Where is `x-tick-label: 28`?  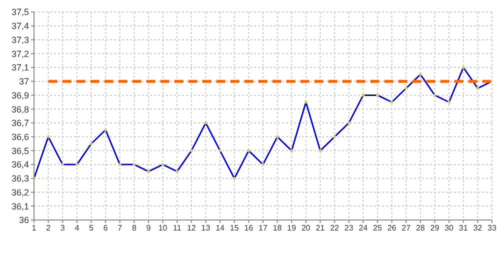
x-tick-label: 28 is located at coordinates (421, 228).